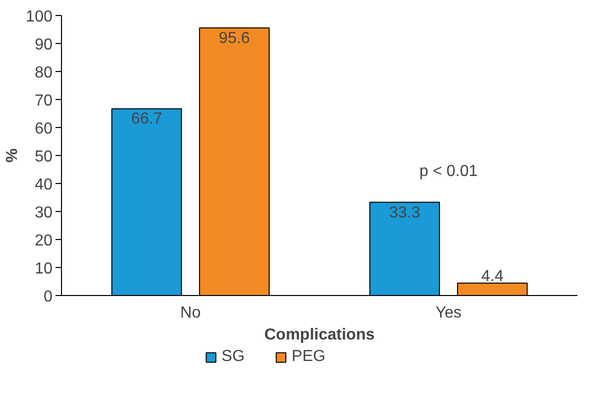 The height and width of the screenshot is (400, 592). Describe the element at coordinates (48, 297) in the screenshot. I see `y-tick-label: 0` at that location.